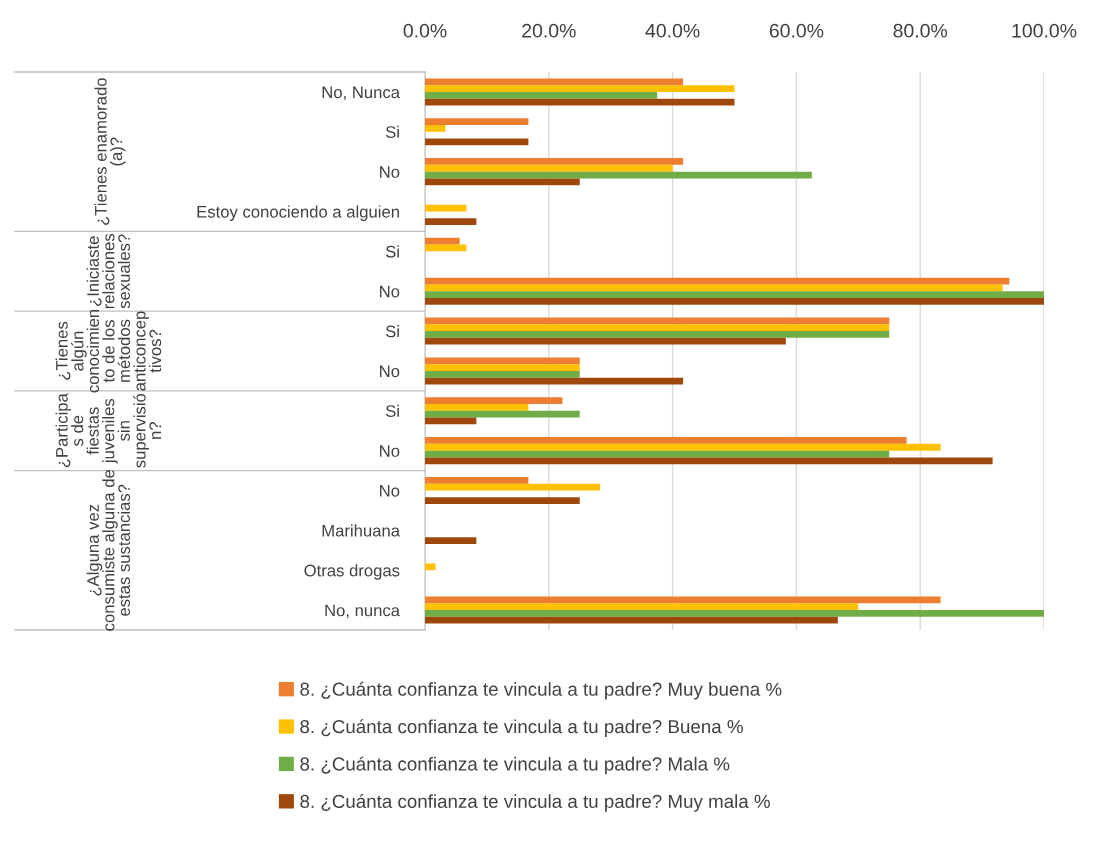 The image size is (1095, 845). Describe the element at coordinates (361, 93) in the screenshot. I see `y-tick-label: No, Nunca` at that location.